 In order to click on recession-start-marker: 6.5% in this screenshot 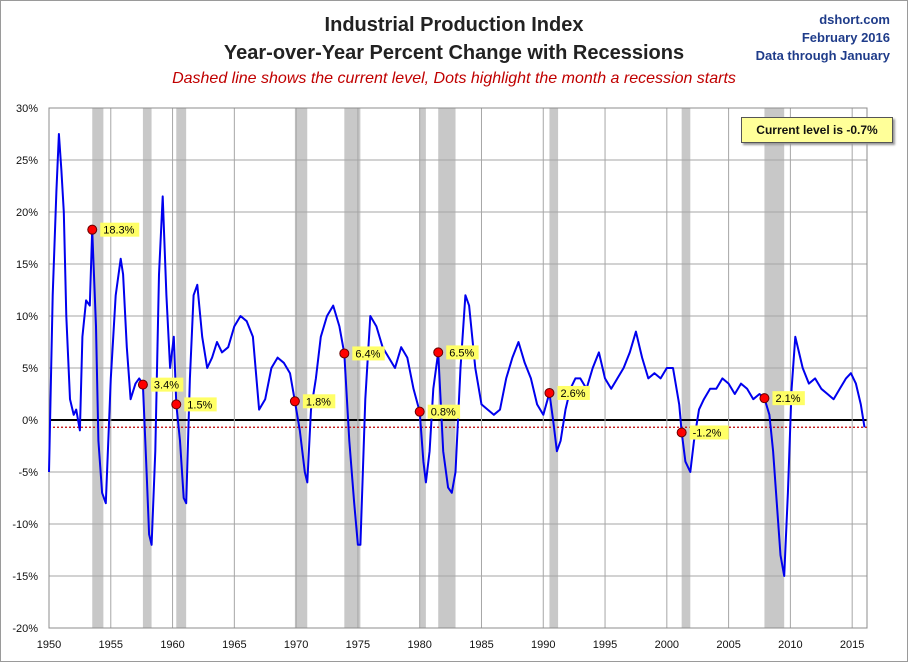, I will do `click(456, 352)`.